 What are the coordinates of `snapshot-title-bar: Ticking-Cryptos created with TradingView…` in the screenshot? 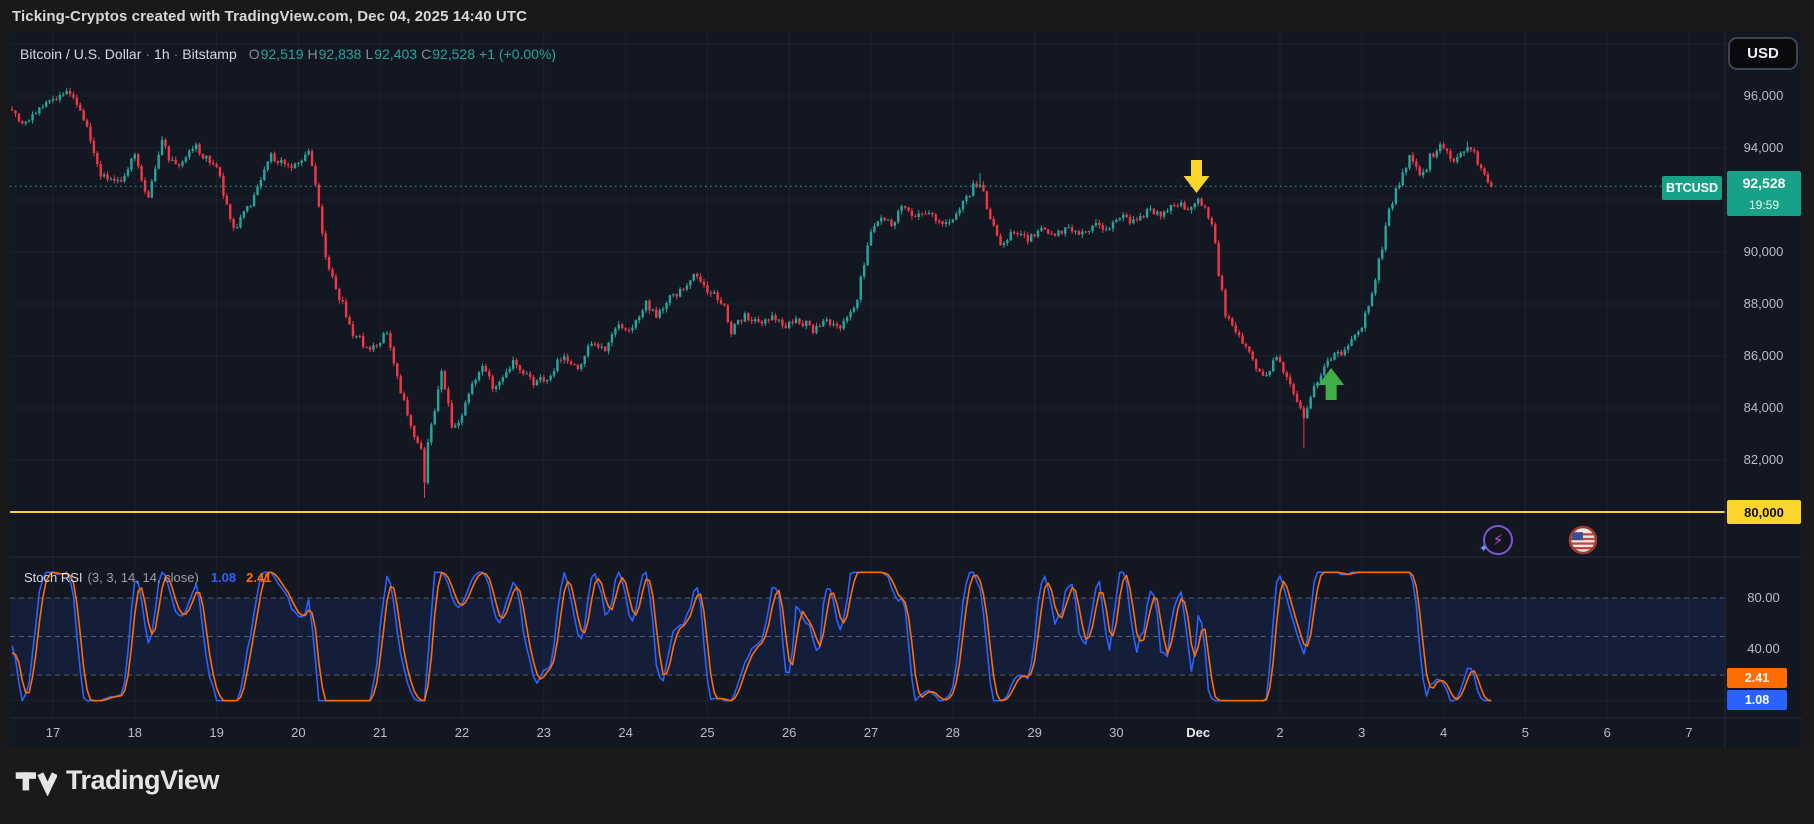 It's located at (907, 16).